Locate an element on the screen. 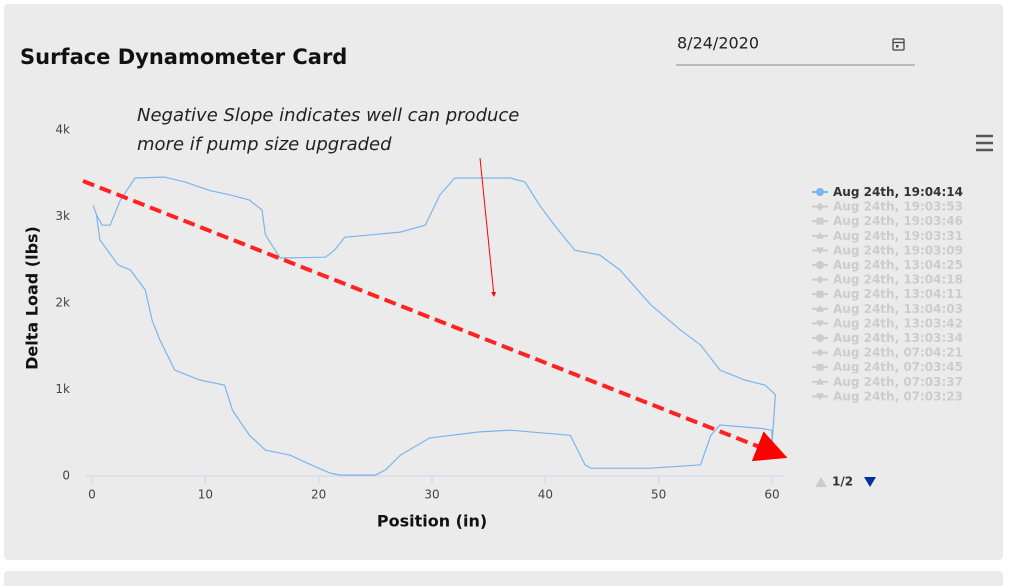 Image resolution: width=1009 pixels, height=586 pixels. pager-up is located at coordinates (821, 482).